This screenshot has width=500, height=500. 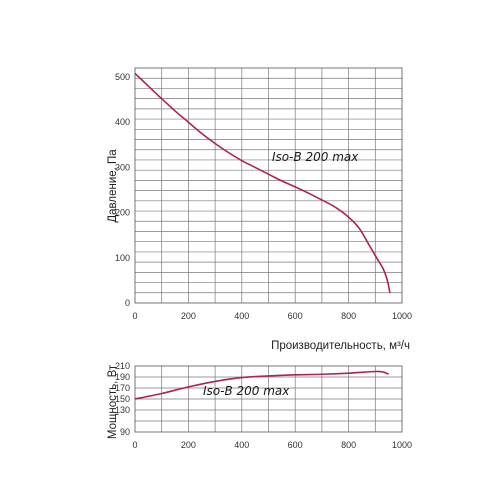 I want to click on pressure-x-tick-label: 1000, so click(x=402, y=316).